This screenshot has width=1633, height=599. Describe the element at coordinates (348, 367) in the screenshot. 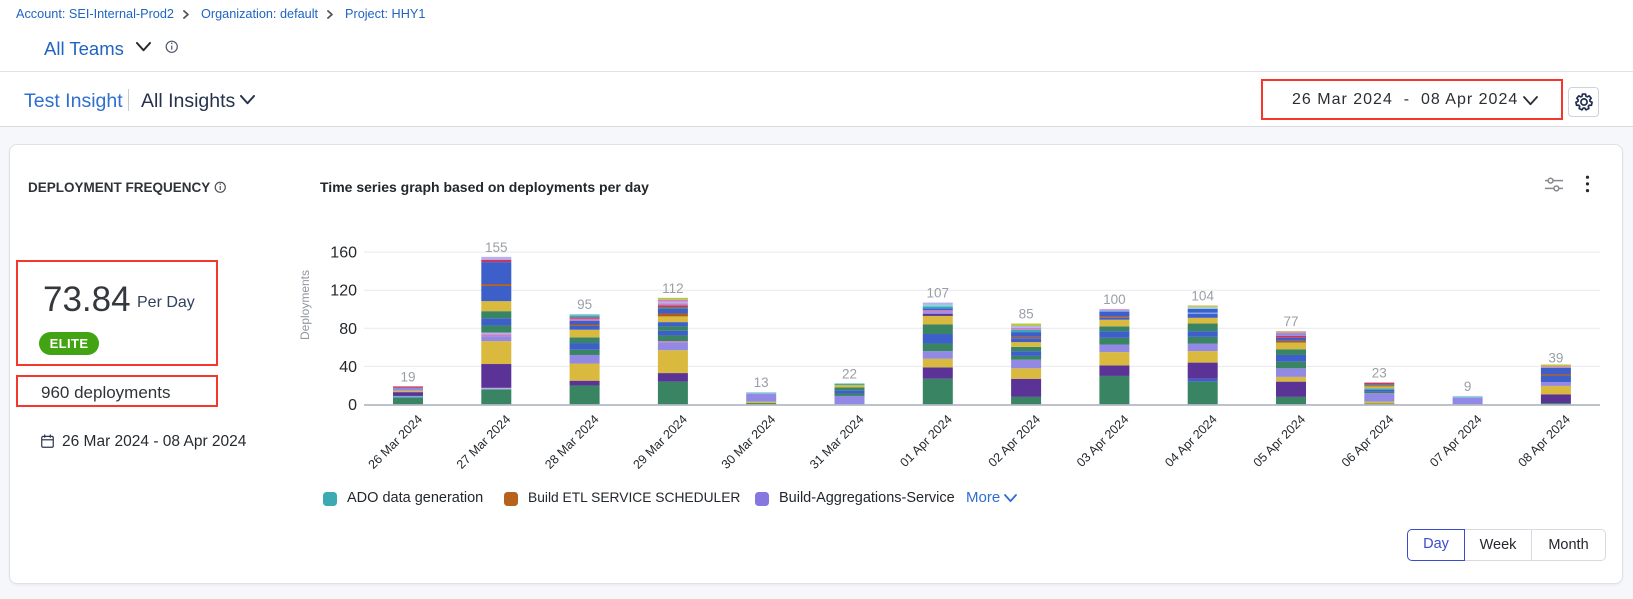

I see `svg-text: 40` at that location.